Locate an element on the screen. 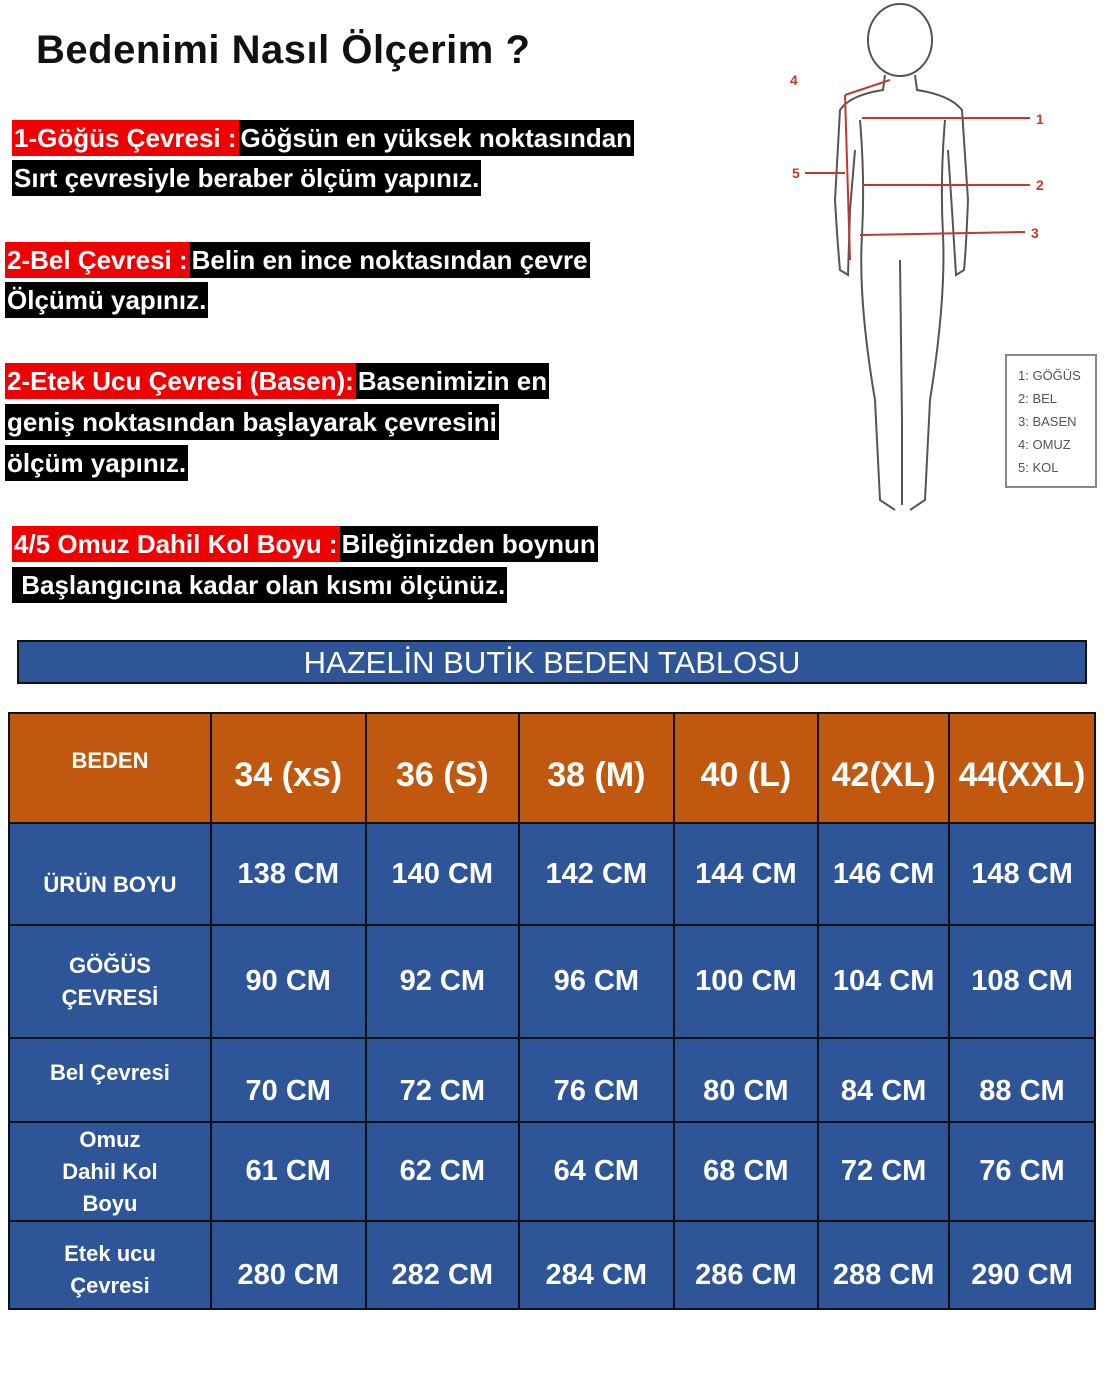 The image size is (1106, 1400). legend-item: 5: KOL is located at coordinates (1038, 467).